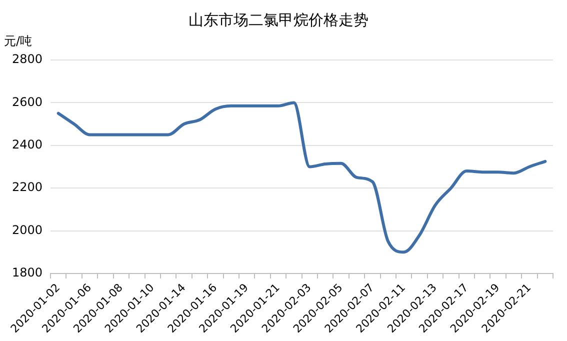 This screenshot has width=567, height=341. I want to click on y-tick-label: 2600, so click(27, 101).